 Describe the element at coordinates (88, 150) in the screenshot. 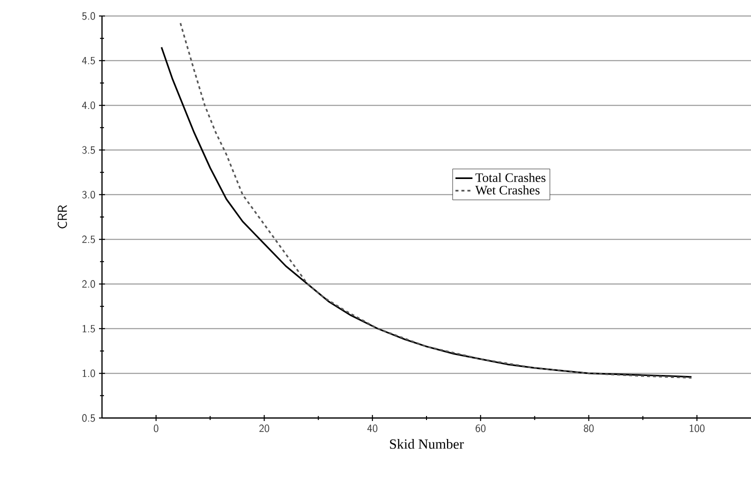

I see `y-tick-label: 3.5` at that location.